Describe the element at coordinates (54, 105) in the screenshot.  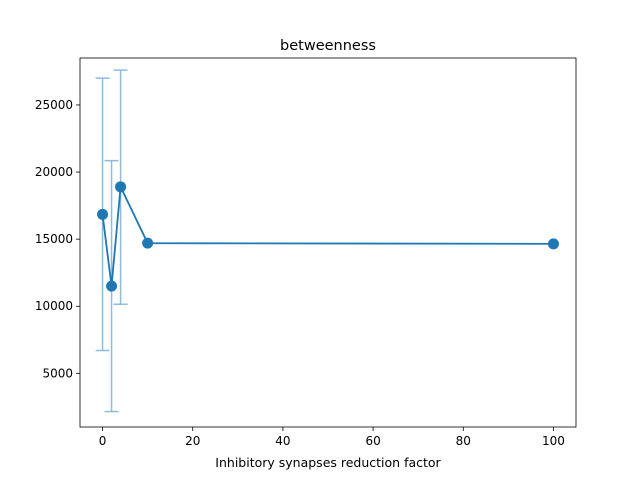
I see `y-tick-label: 25000` at that location.